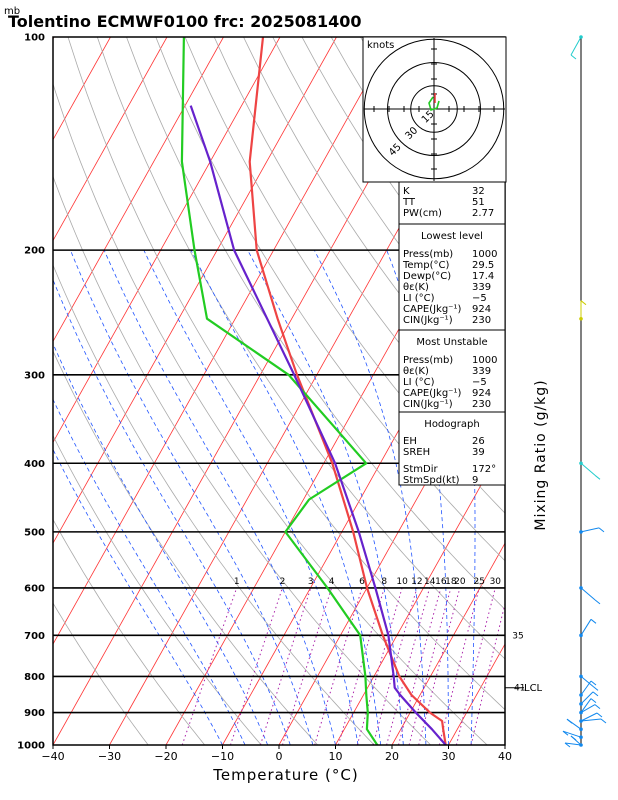 The width and height of the screenshot is (618, 800). Describe the element at coordinates (426, 265) in the screenshot. I see `table-row-label: Temp(°C)` at that location.